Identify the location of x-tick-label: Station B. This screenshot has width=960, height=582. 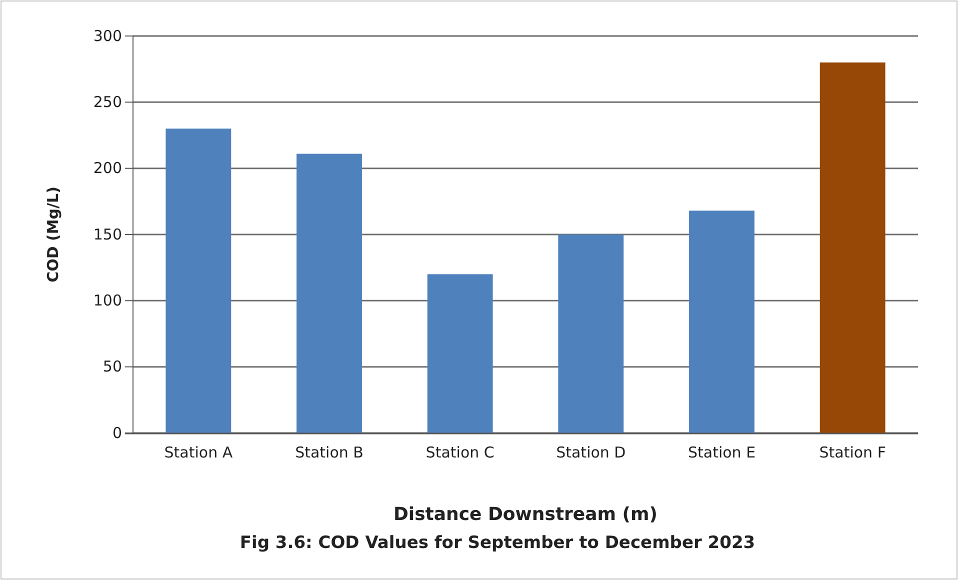
(329, 453).